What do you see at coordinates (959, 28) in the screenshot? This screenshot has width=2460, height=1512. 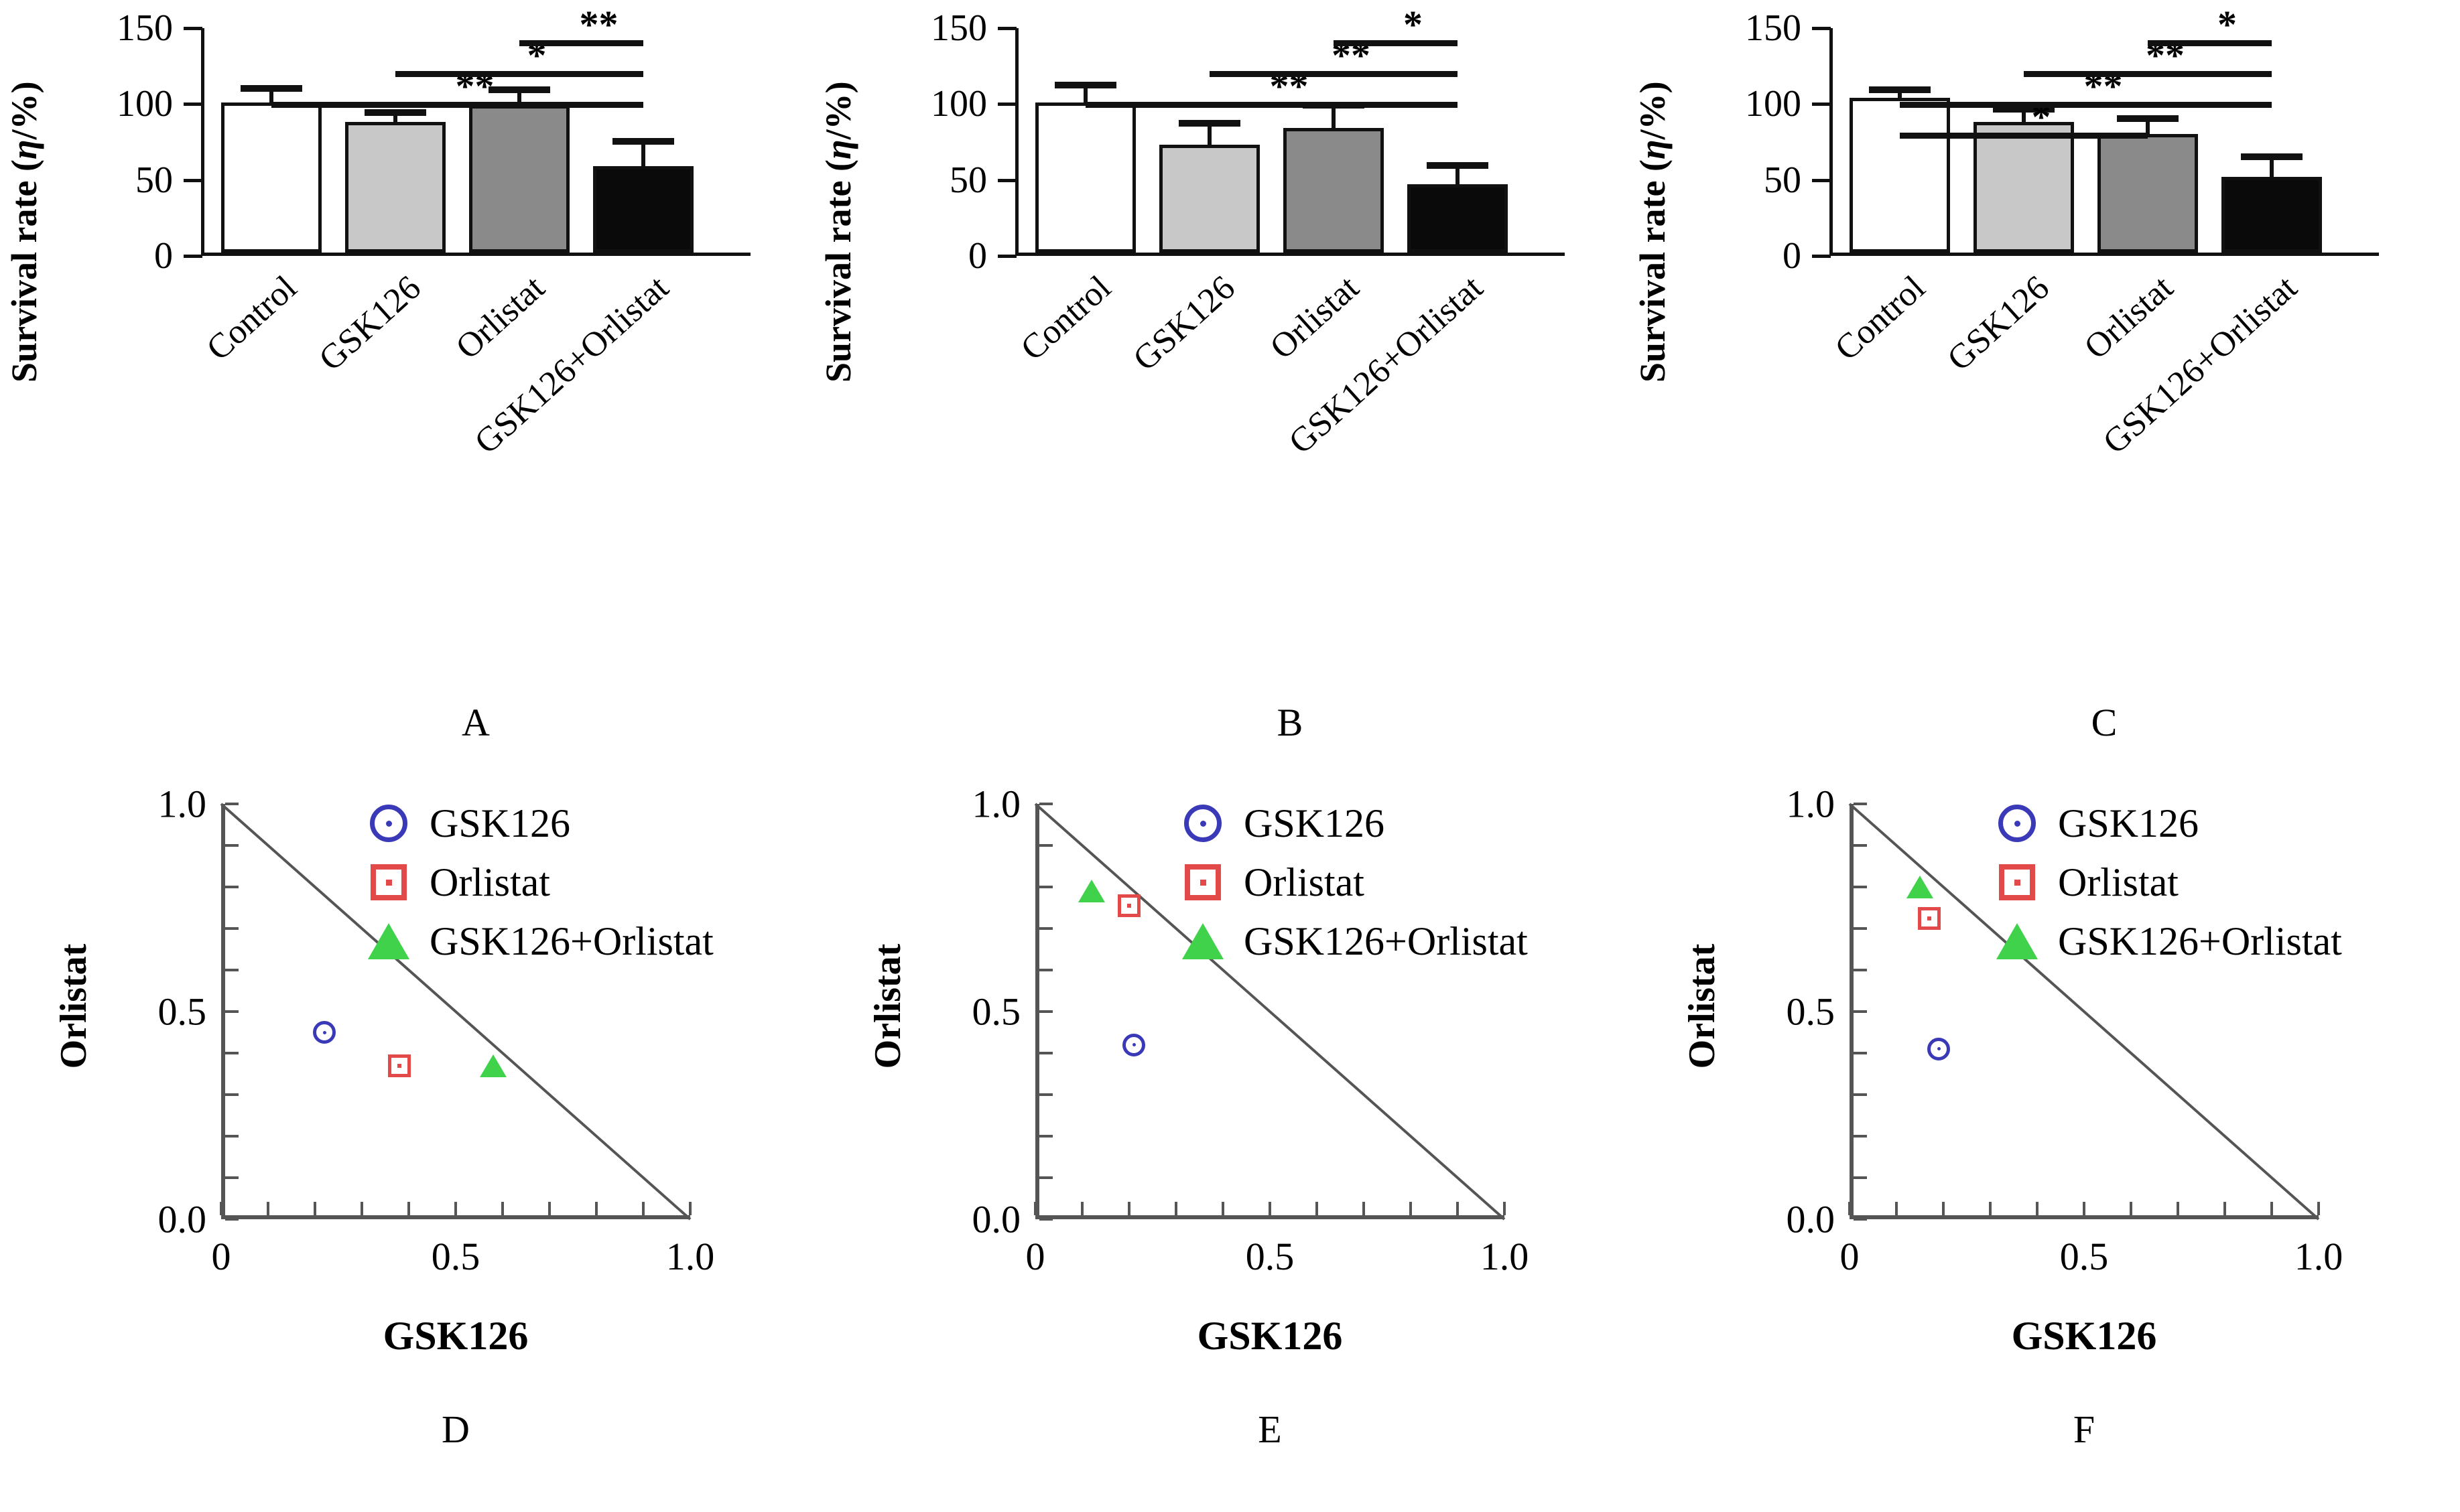 I see `y-tick-label: 150` at bounding box center [959, 28].